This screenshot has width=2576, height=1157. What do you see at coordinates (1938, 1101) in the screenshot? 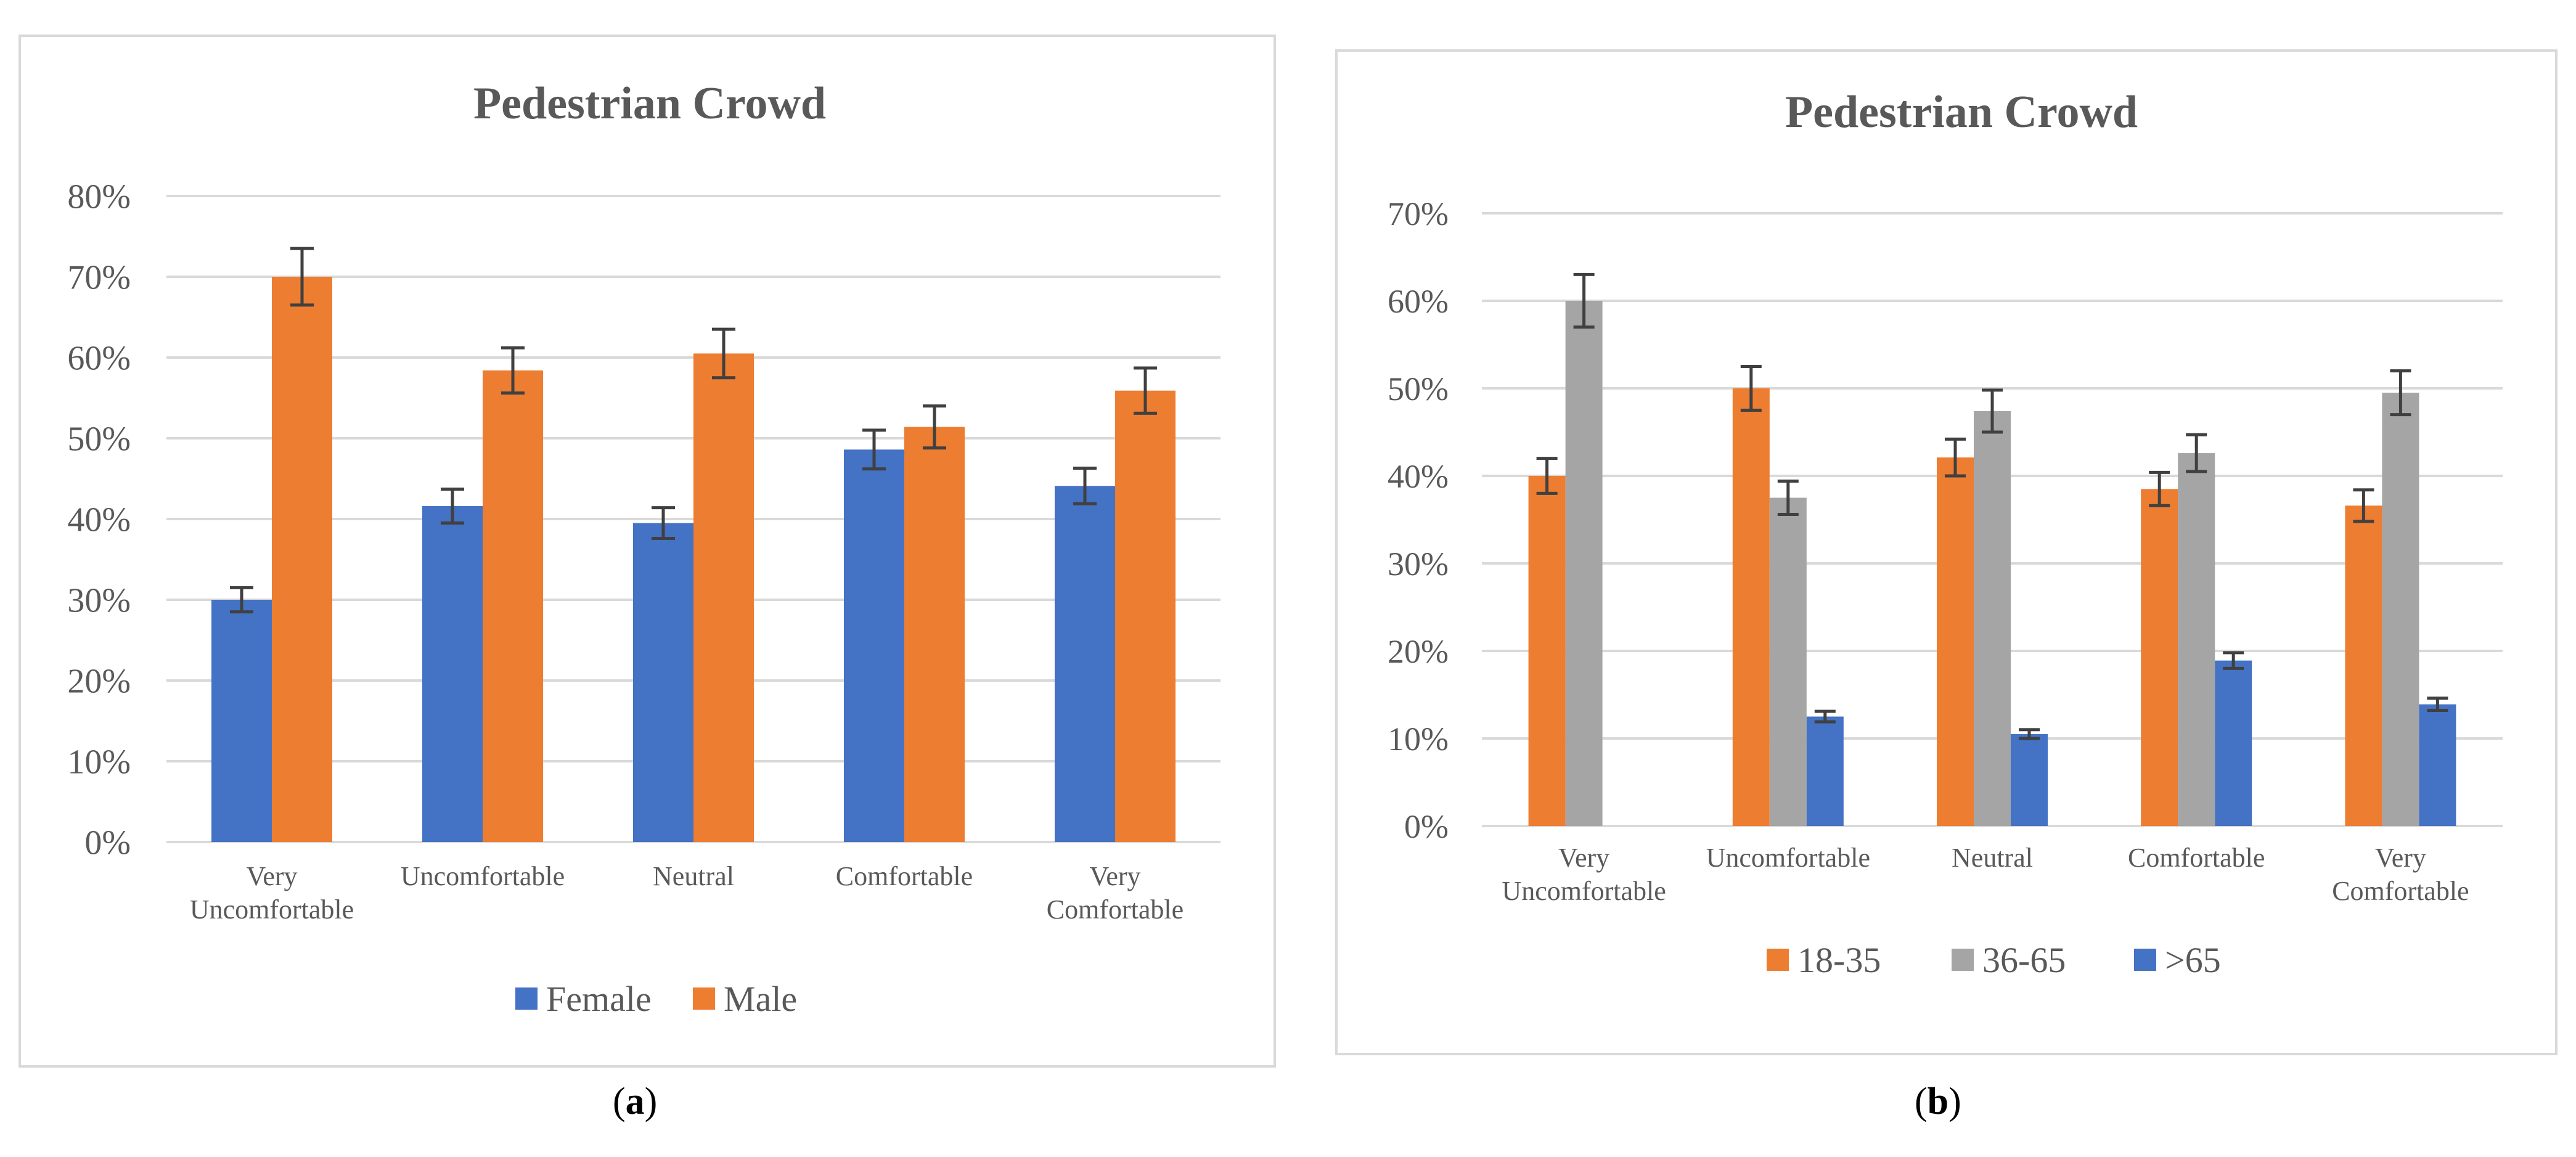
I see `caption-b: (b)` at bounding box center [1938, 1101].